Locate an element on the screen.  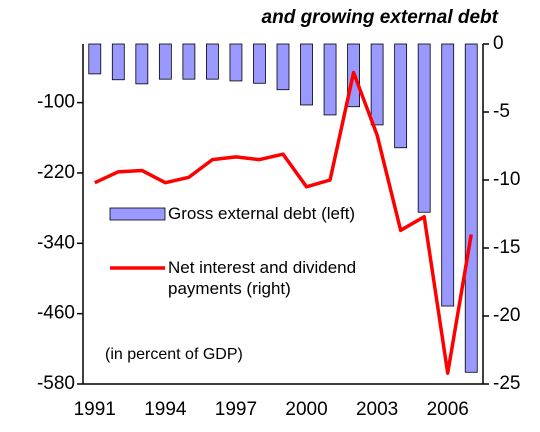
x-tick-label: 1997 is located at coordinates (236, 409).